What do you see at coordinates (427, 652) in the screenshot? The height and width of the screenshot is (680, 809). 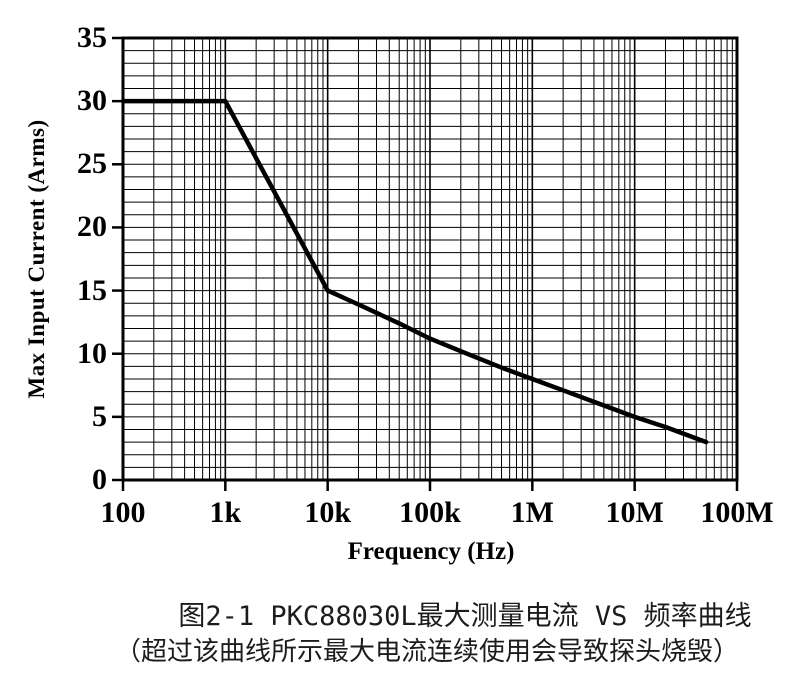 I see `figure-caption-warning: （超过该曲线所示最大电流连续使用会导致探头烧毁）` at bounding box center [427, 652].